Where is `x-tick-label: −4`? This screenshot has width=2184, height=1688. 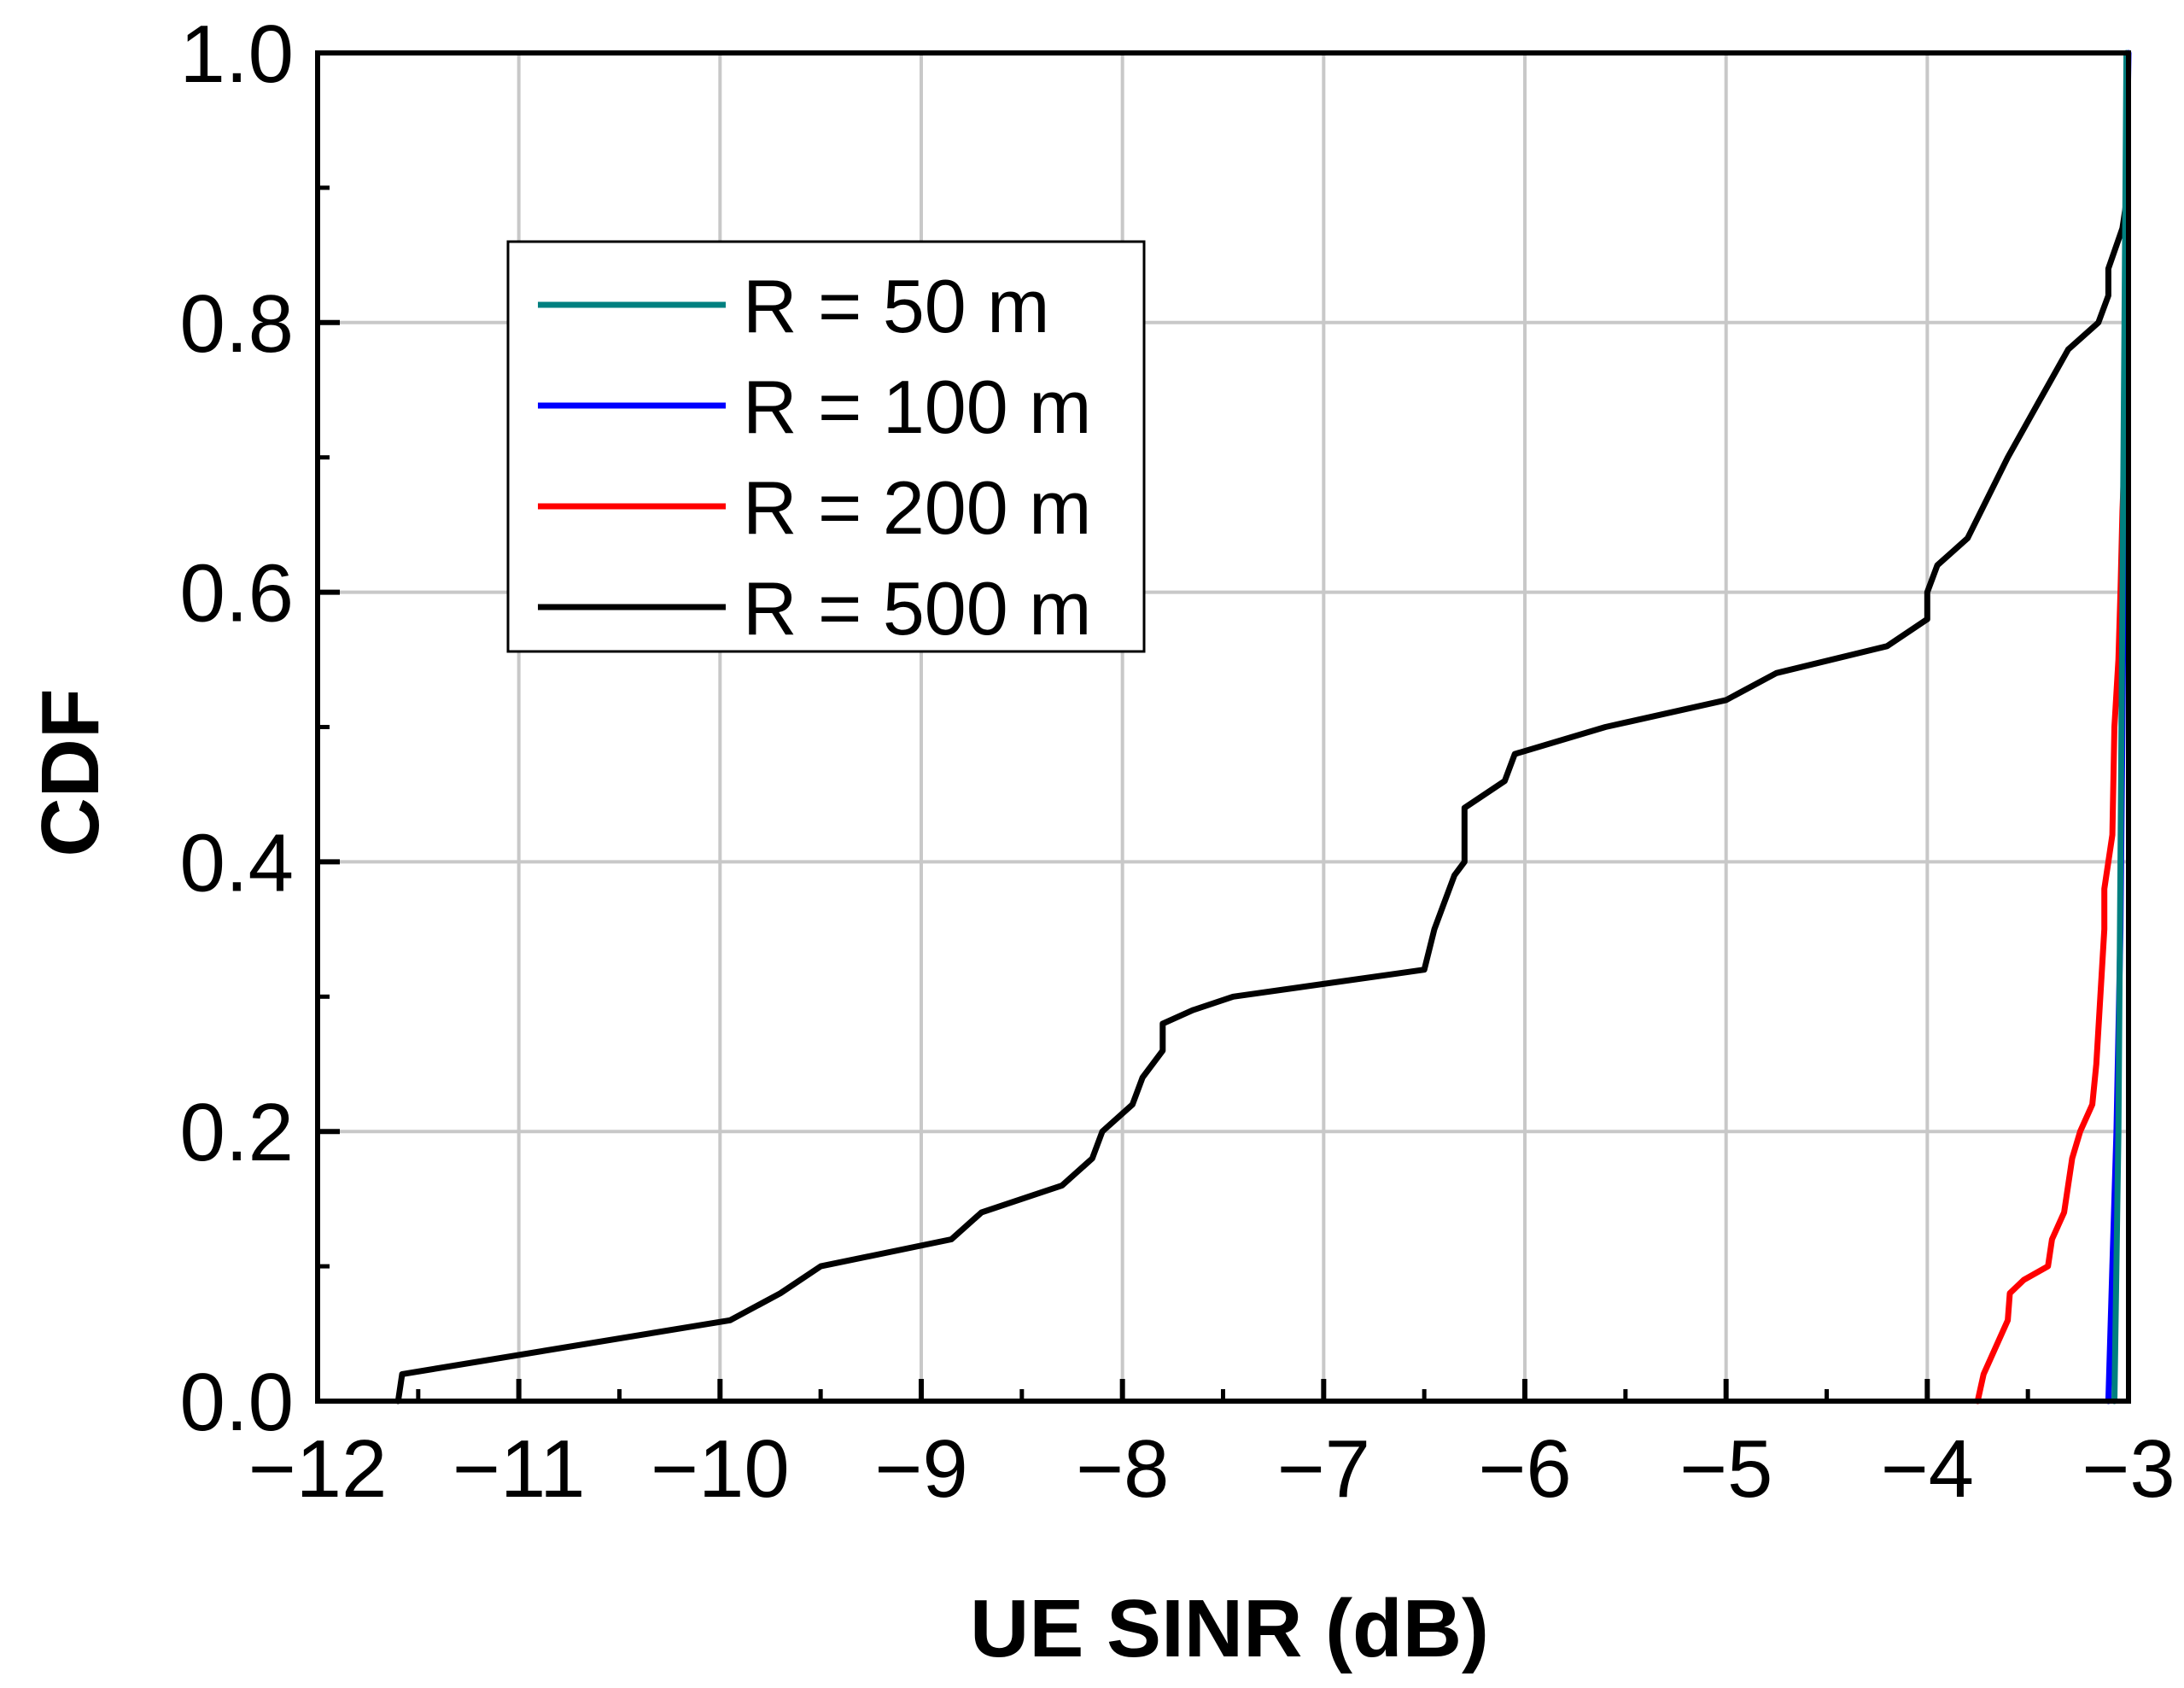 x-tick-label: −4 is located at coordinates (1928, 1469).